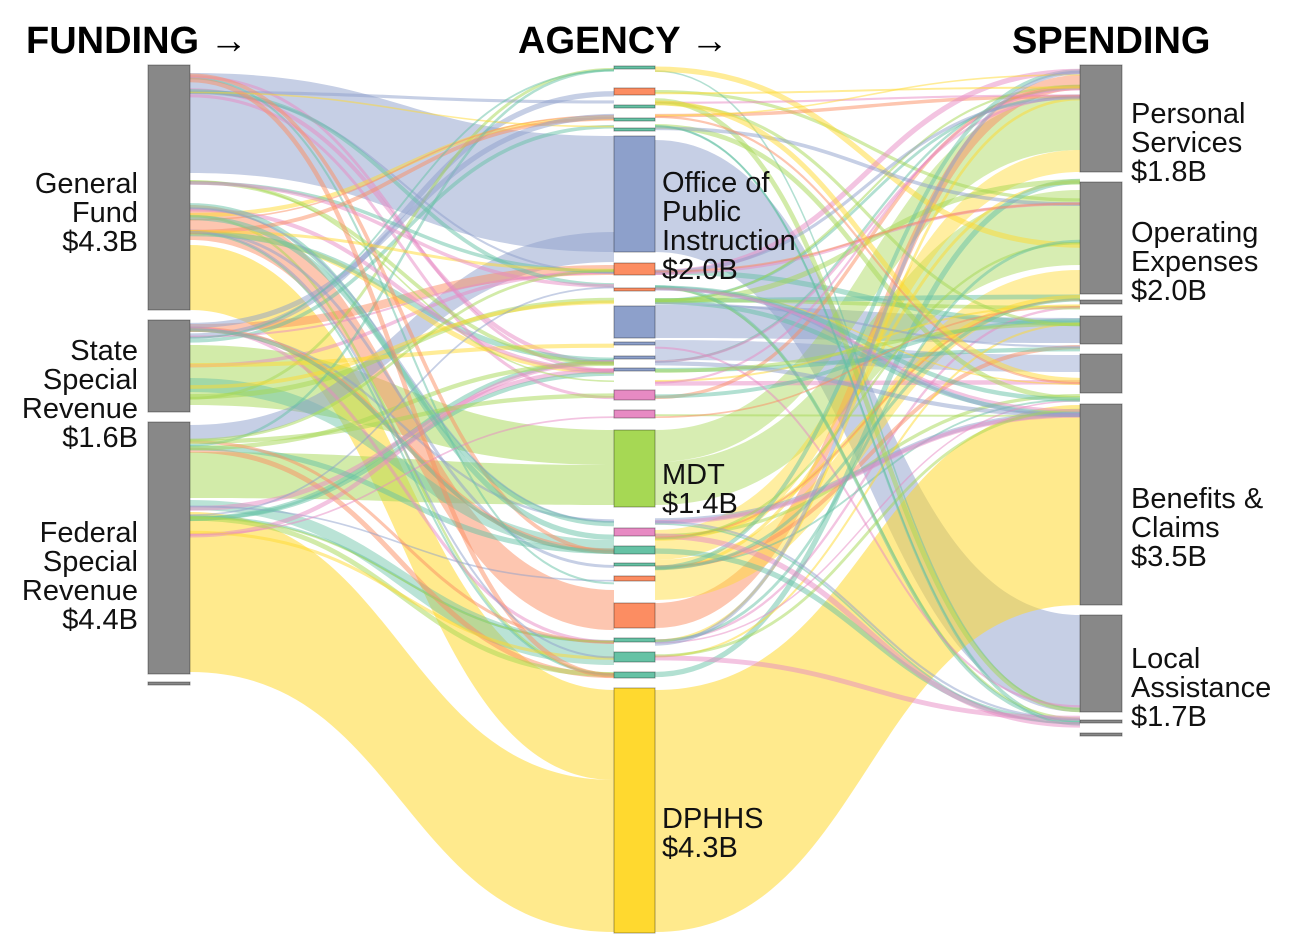 The image size is (1308, 950). Describe the element at coordinates (169, 548) in the screenshot. I see `node-federal-special-revenue` at that location.